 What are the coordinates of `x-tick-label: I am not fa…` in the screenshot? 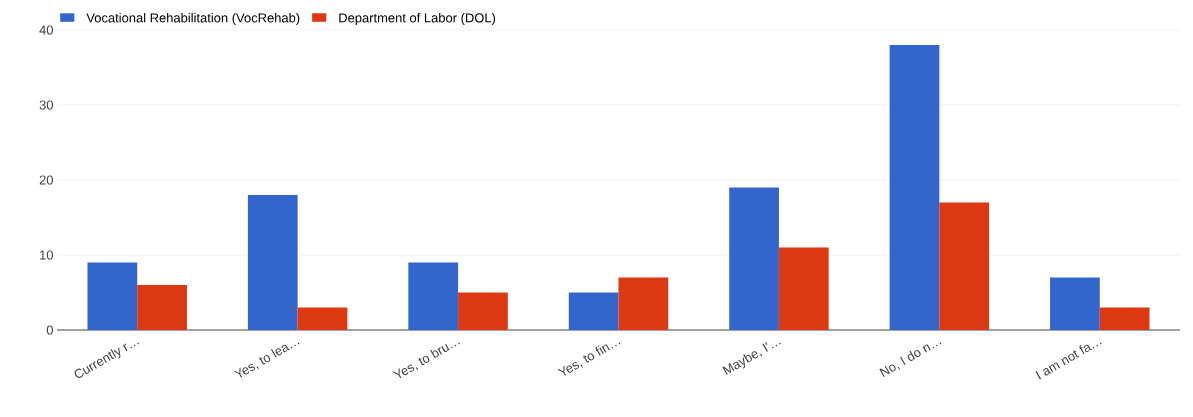 It's located at (1068, 361).